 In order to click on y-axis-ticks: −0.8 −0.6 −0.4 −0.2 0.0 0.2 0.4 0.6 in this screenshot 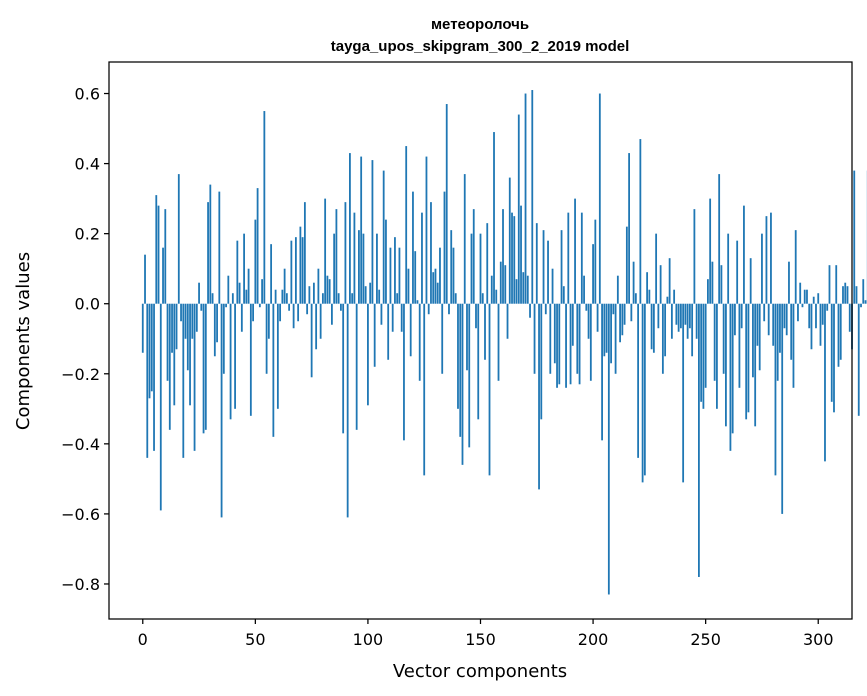, I will do `click(85, 339)`.